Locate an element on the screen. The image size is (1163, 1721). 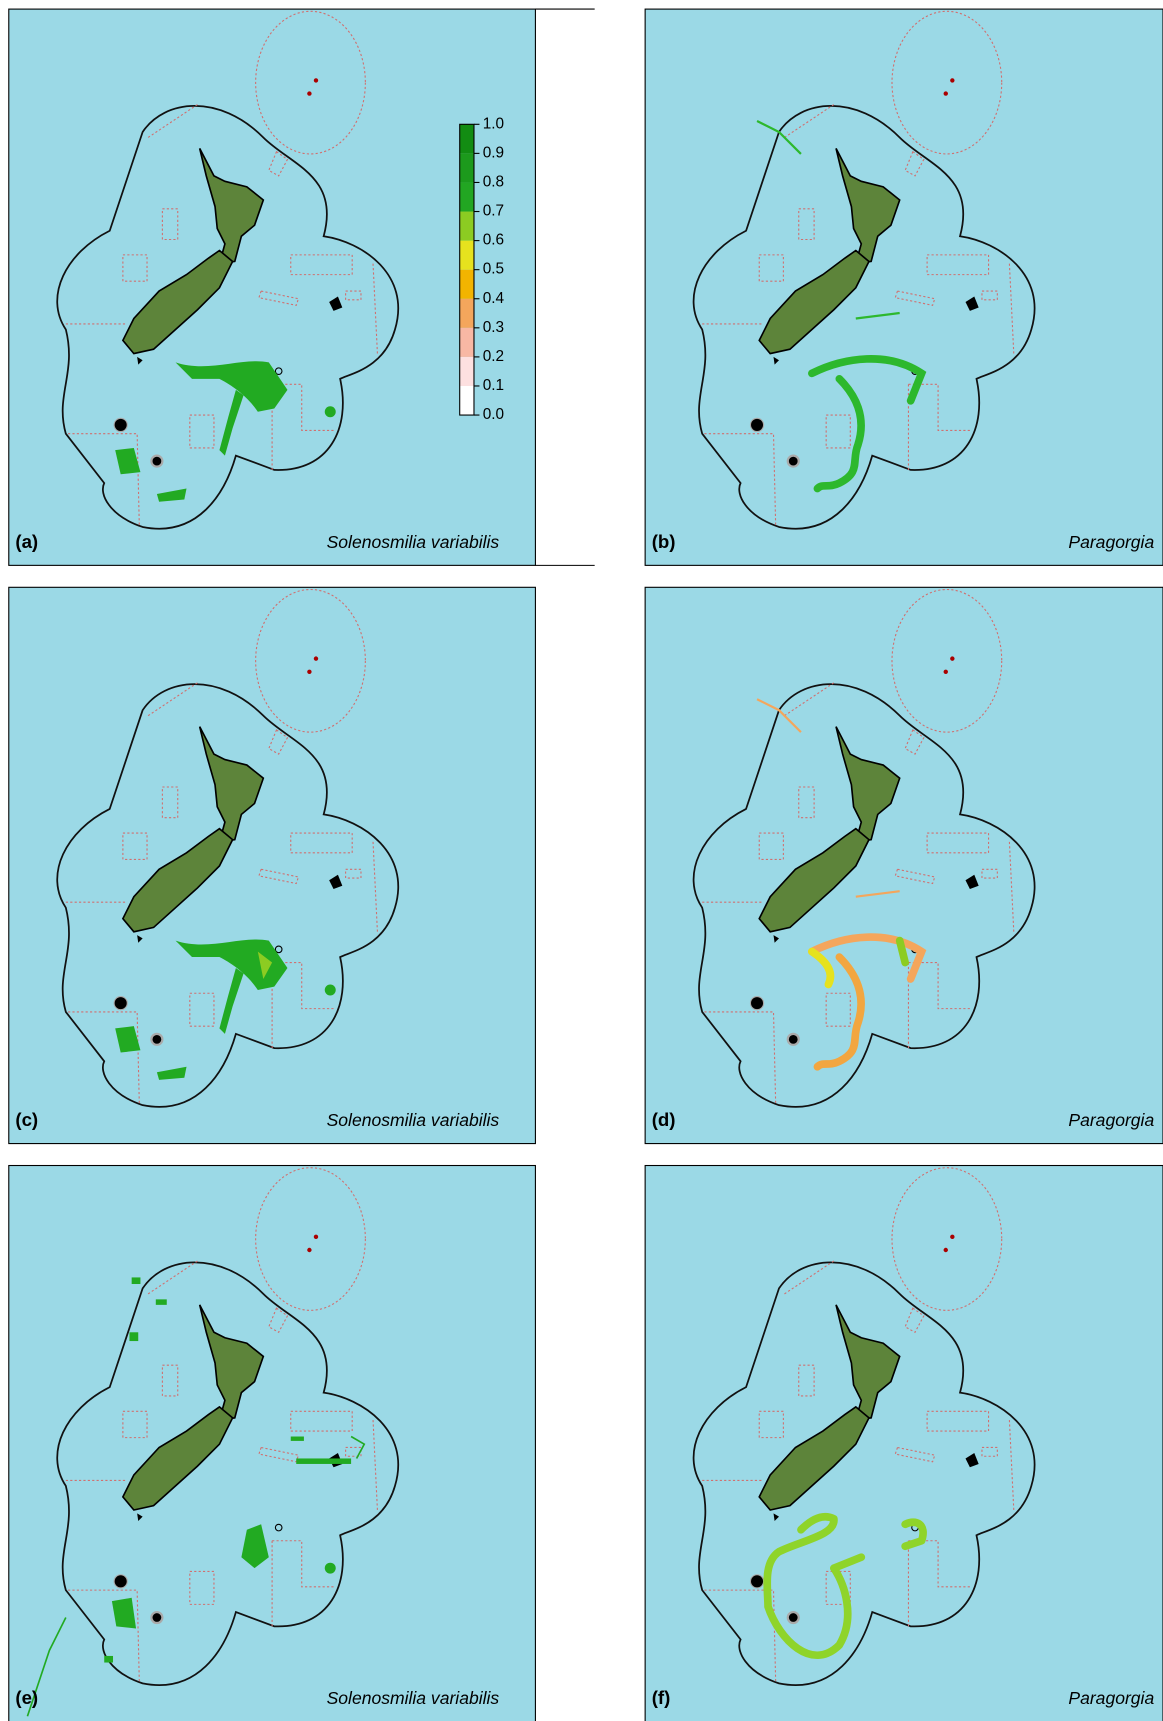
panel-c: (c) Solenosmilia variabilis is located at coordinates (272, 865).